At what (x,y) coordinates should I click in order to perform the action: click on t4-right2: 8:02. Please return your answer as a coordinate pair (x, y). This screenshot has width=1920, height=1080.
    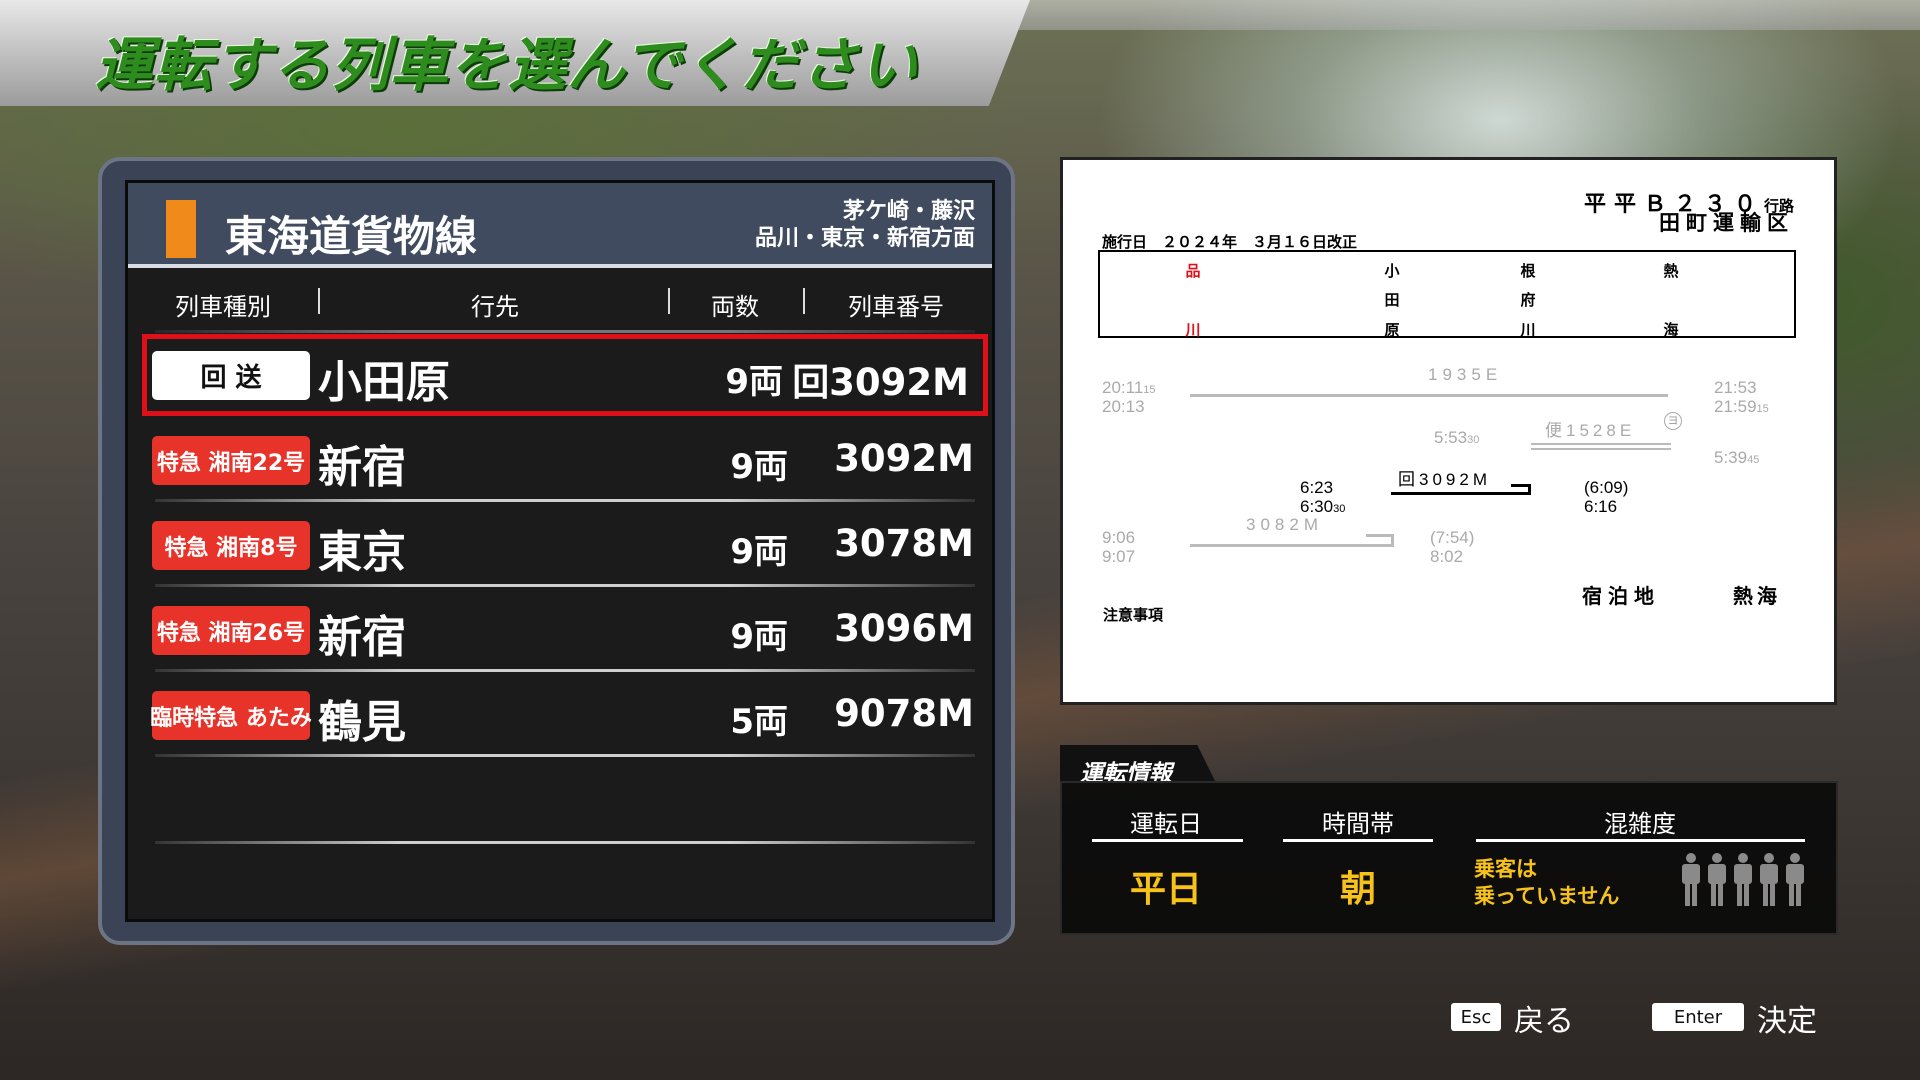
    Looking at the image, I should click on (1447, 556).